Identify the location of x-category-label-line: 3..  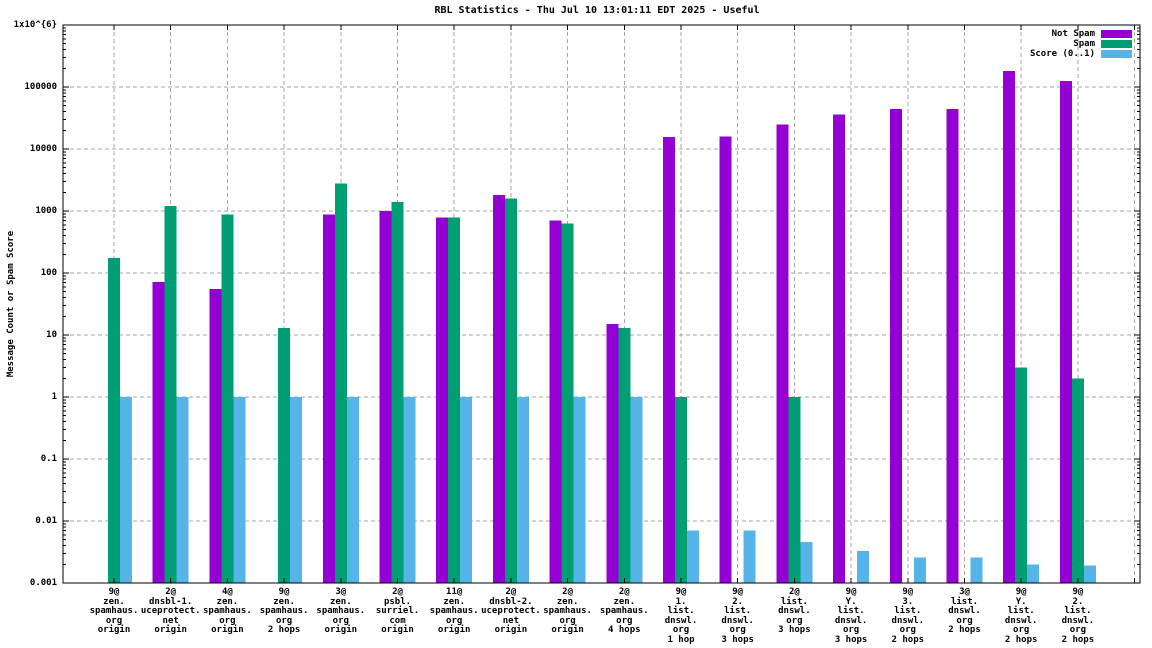
(908, 601).